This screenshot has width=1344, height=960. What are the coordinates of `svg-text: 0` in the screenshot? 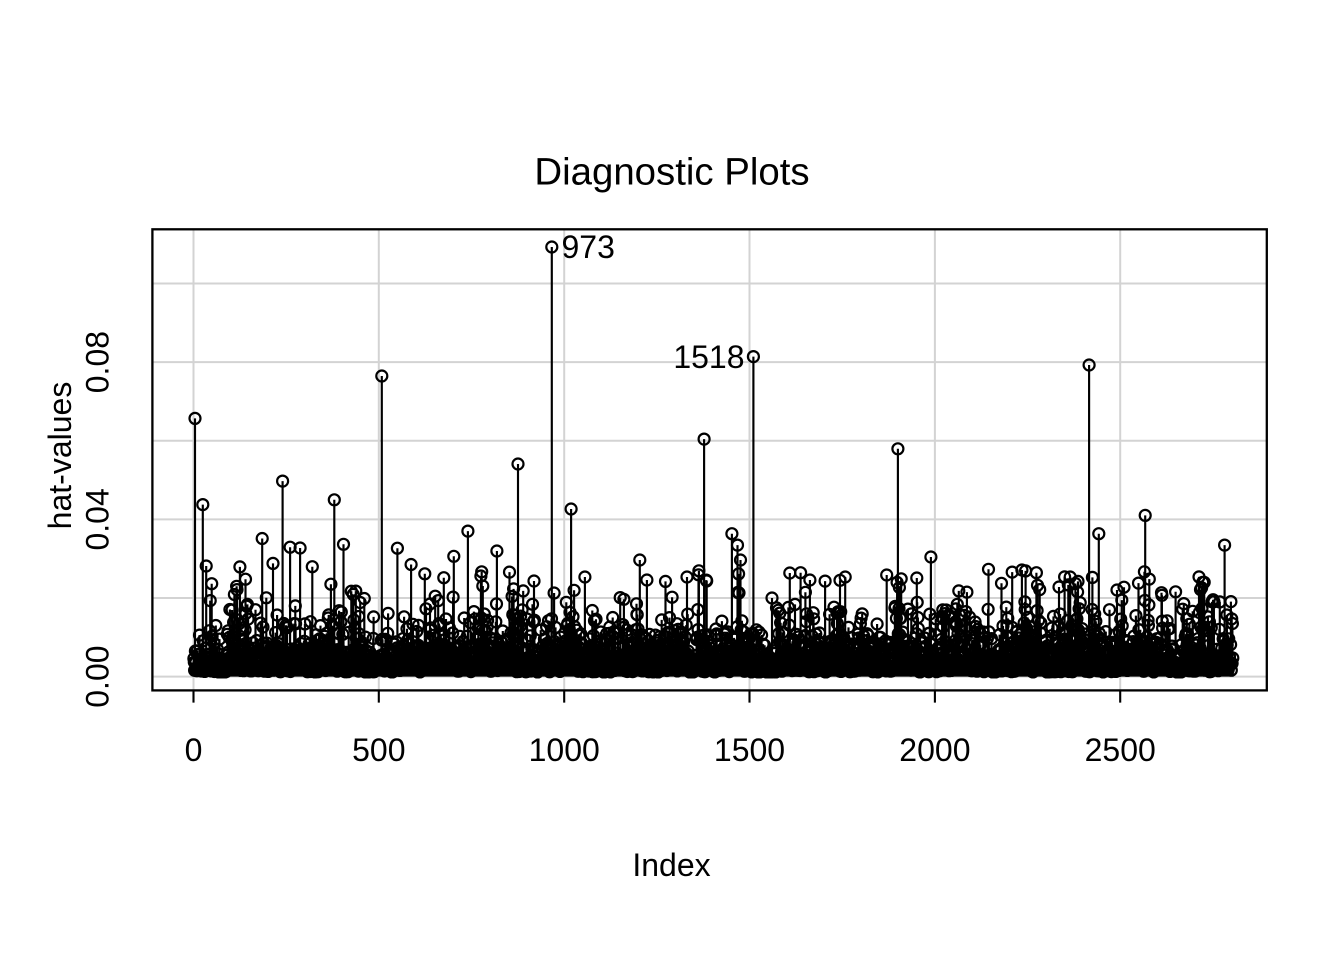 It's located at (194, 750).